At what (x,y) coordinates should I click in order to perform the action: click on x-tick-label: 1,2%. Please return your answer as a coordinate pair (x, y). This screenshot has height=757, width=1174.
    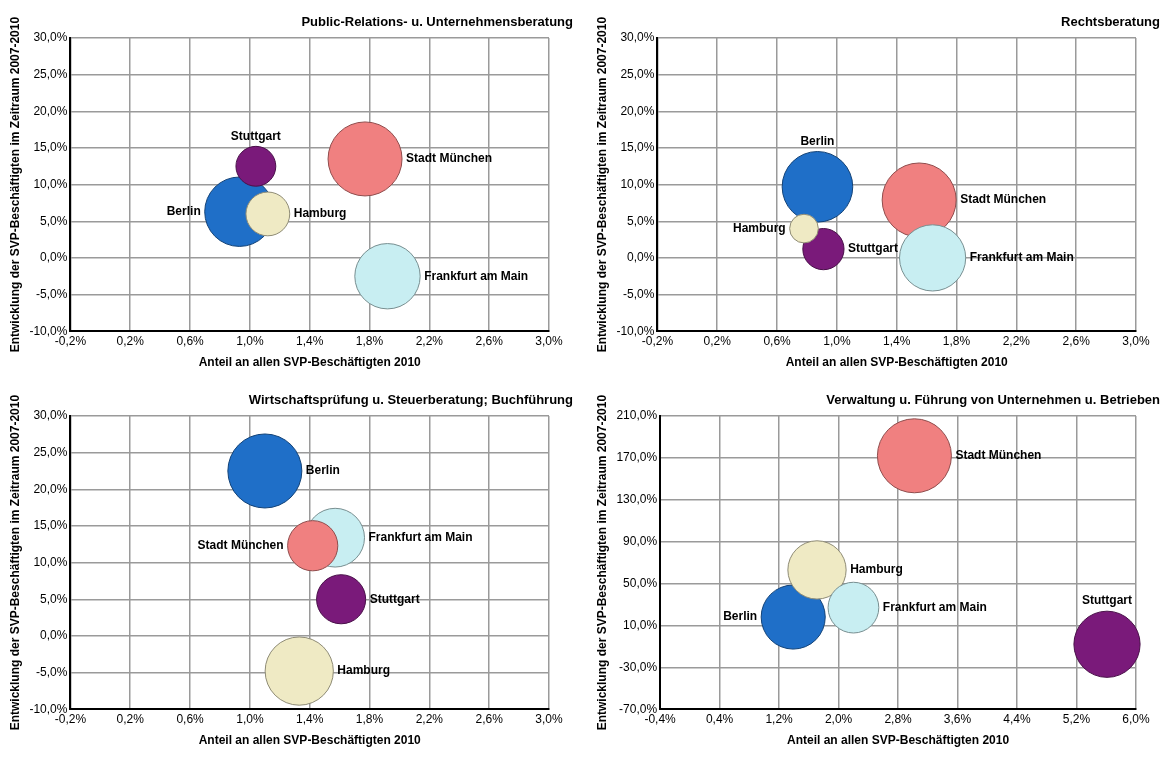
    Looking at the image, I should click on (779, 718).